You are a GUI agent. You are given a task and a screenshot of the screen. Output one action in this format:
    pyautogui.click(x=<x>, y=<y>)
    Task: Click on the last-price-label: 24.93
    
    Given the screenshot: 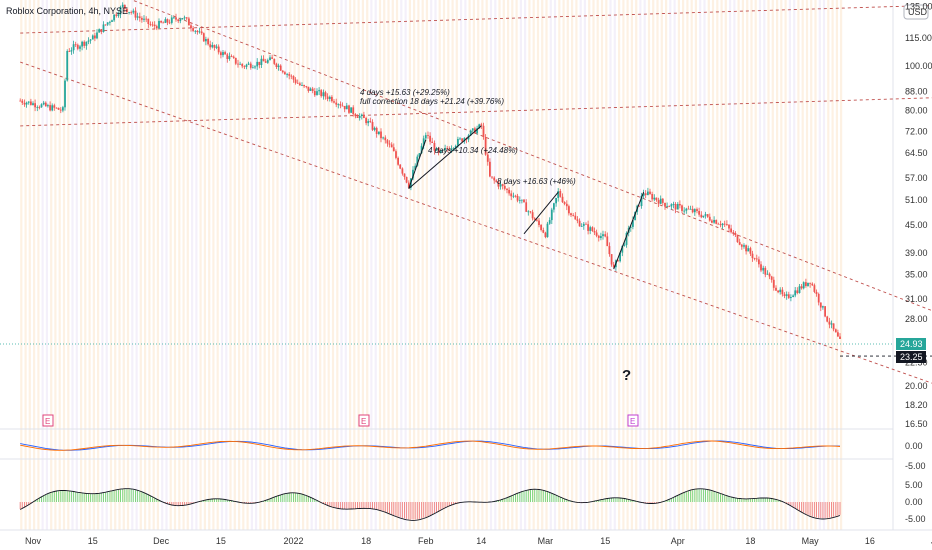 What is the action you would take?
    pyautogui.click(x=911, y=344)
    